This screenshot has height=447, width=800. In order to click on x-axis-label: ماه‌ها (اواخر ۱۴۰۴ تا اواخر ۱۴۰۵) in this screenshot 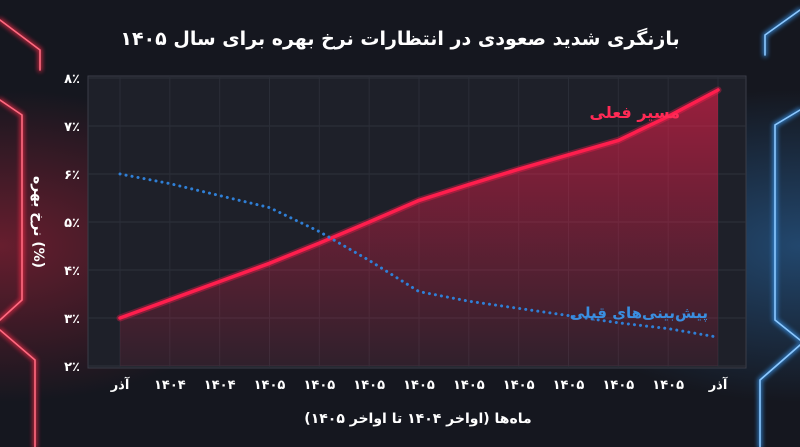, I will do `click(417, 419)`.